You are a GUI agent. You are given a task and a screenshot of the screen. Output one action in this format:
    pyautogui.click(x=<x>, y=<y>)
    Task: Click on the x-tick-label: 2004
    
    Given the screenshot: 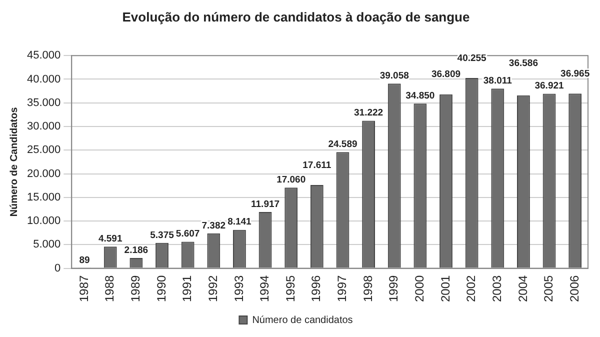 What is the action you would take?
    pyautogui.click(x=523, y=288)
    